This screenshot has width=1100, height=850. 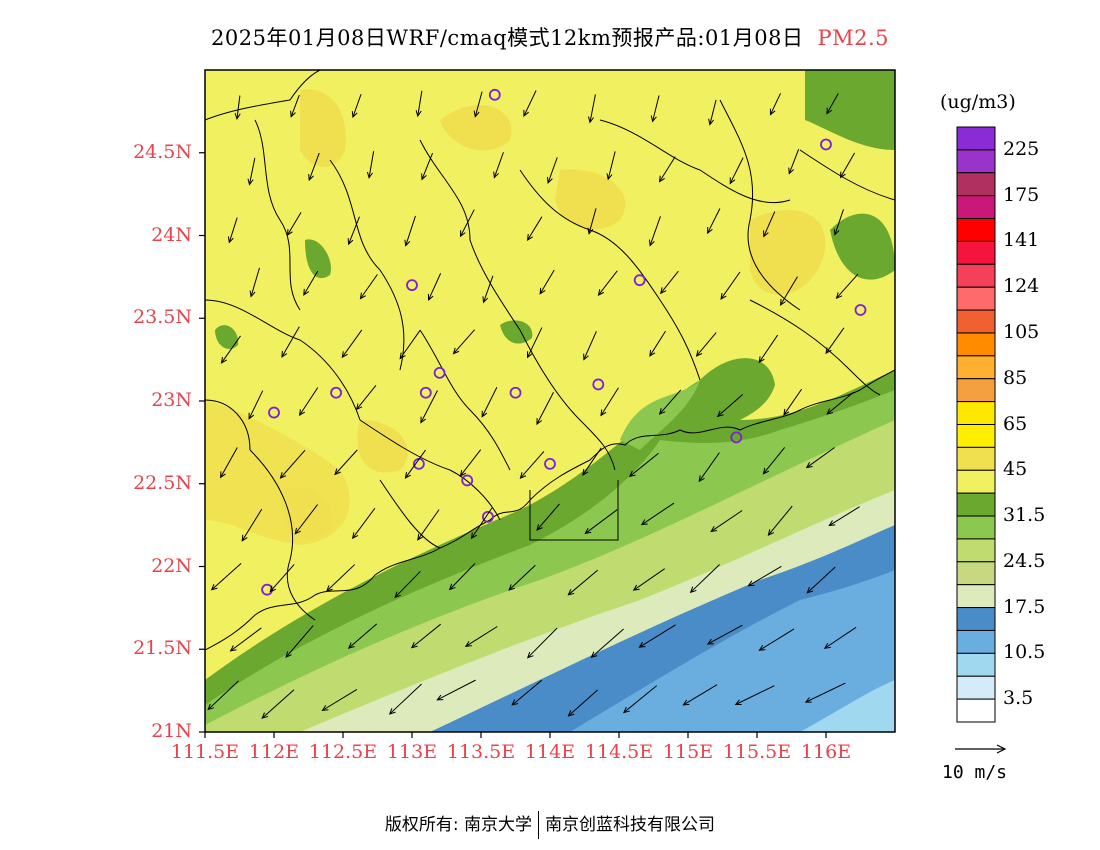 I want to click on colorbar-label: 31.5, so click(x=1024, y=515).